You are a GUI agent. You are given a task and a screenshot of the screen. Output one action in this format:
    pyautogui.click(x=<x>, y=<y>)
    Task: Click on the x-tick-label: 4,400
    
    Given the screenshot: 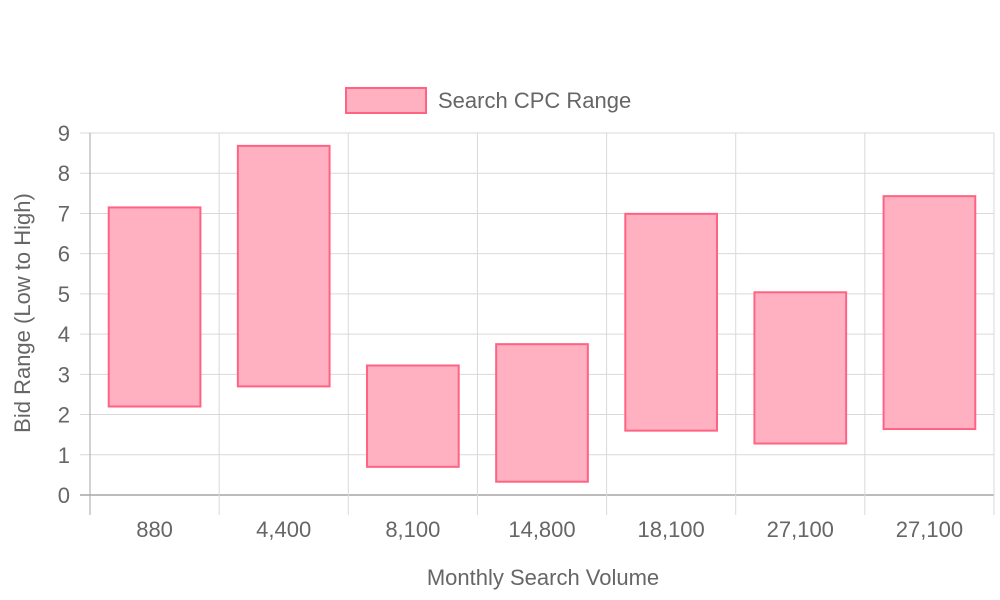 What is the action you would take?
    pyautogui.click(x=283, y=529)
    